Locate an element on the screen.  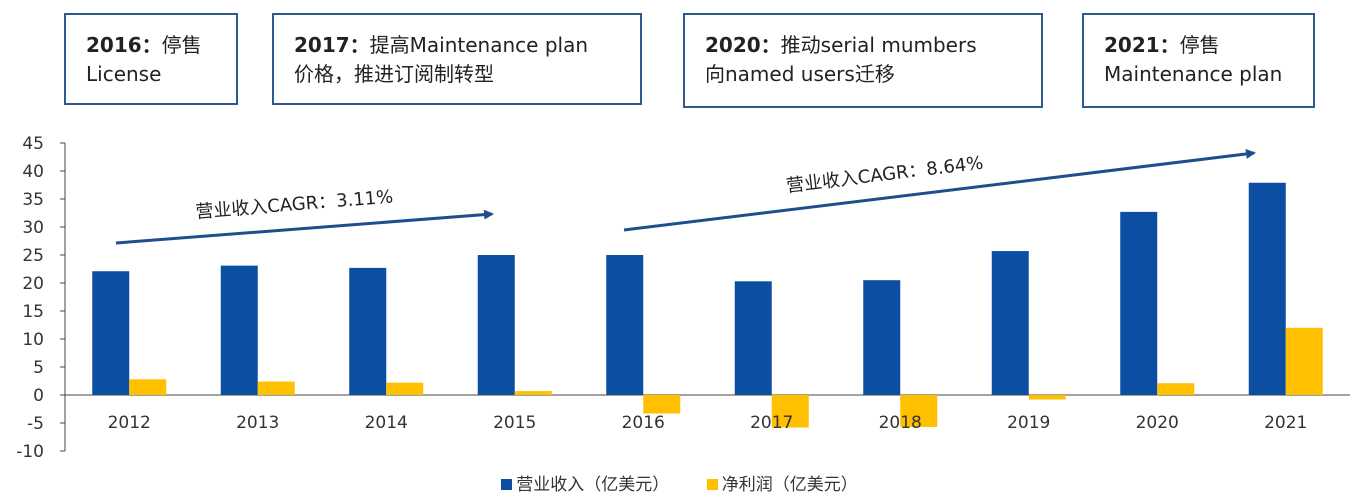
callout-text: 提高Maintenance plan is located at coordinates (479, 45).